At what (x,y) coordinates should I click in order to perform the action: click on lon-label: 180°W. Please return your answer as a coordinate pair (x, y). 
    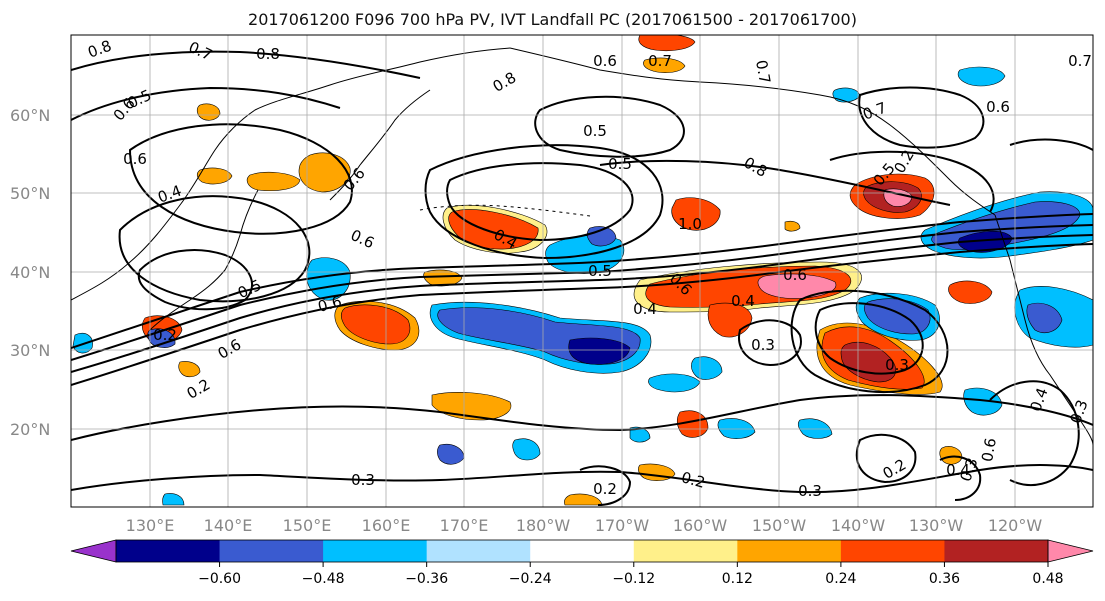
    Looking at the image, I should click on (543, 525).